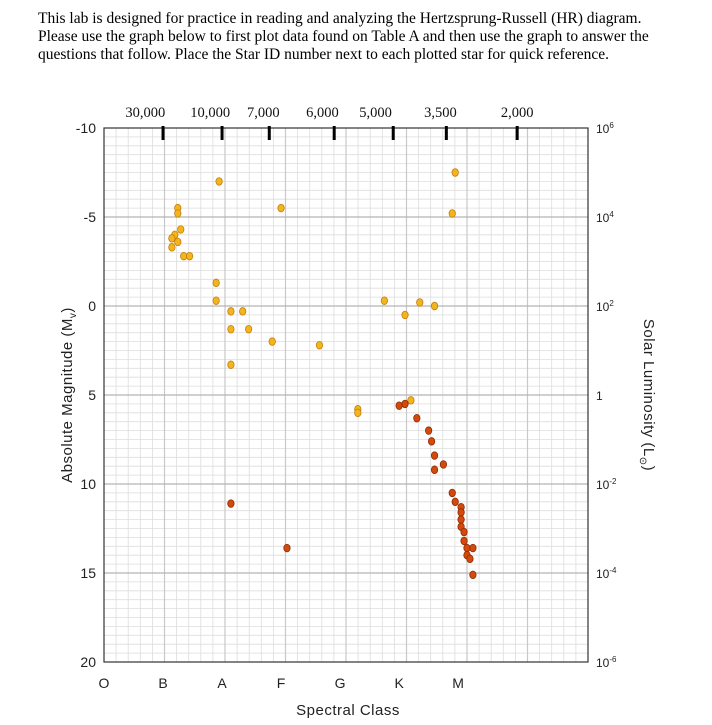  Describe the element at coordinates (88, 662) in the screenshot. I see `magnitude-tick-label: 20` at that location.